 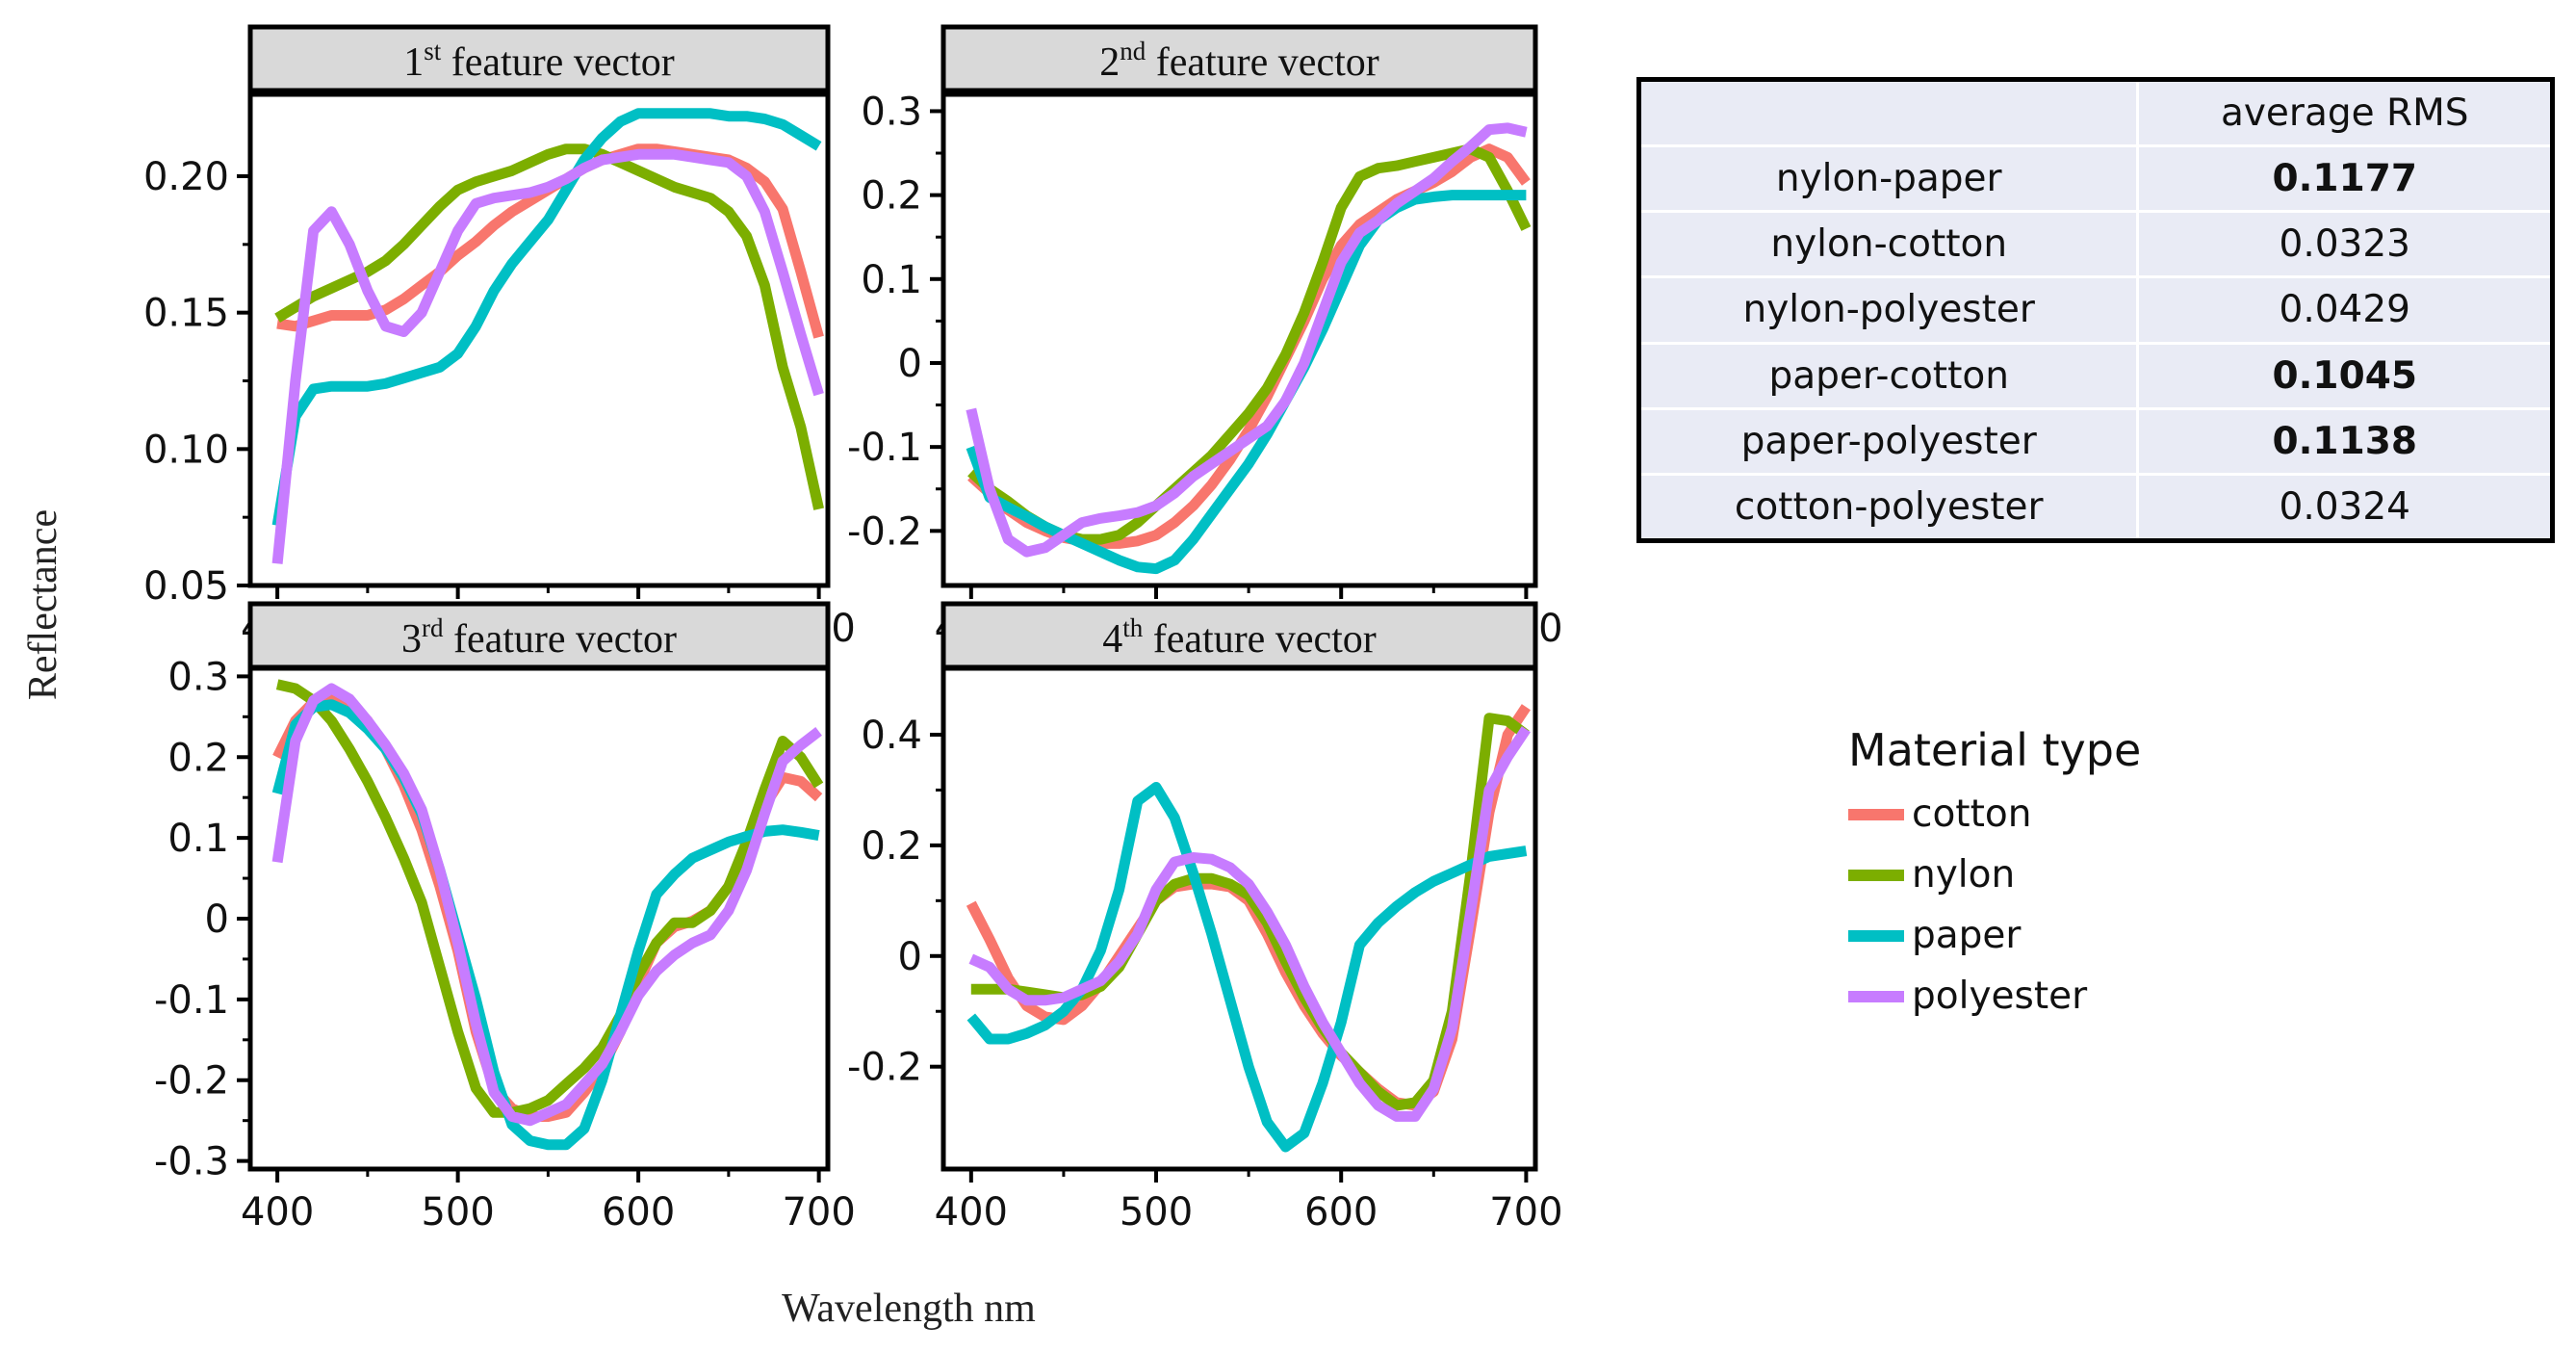 I want to click on rms-row: nylon-paper 0.1177, so click(x=2095, y=179).